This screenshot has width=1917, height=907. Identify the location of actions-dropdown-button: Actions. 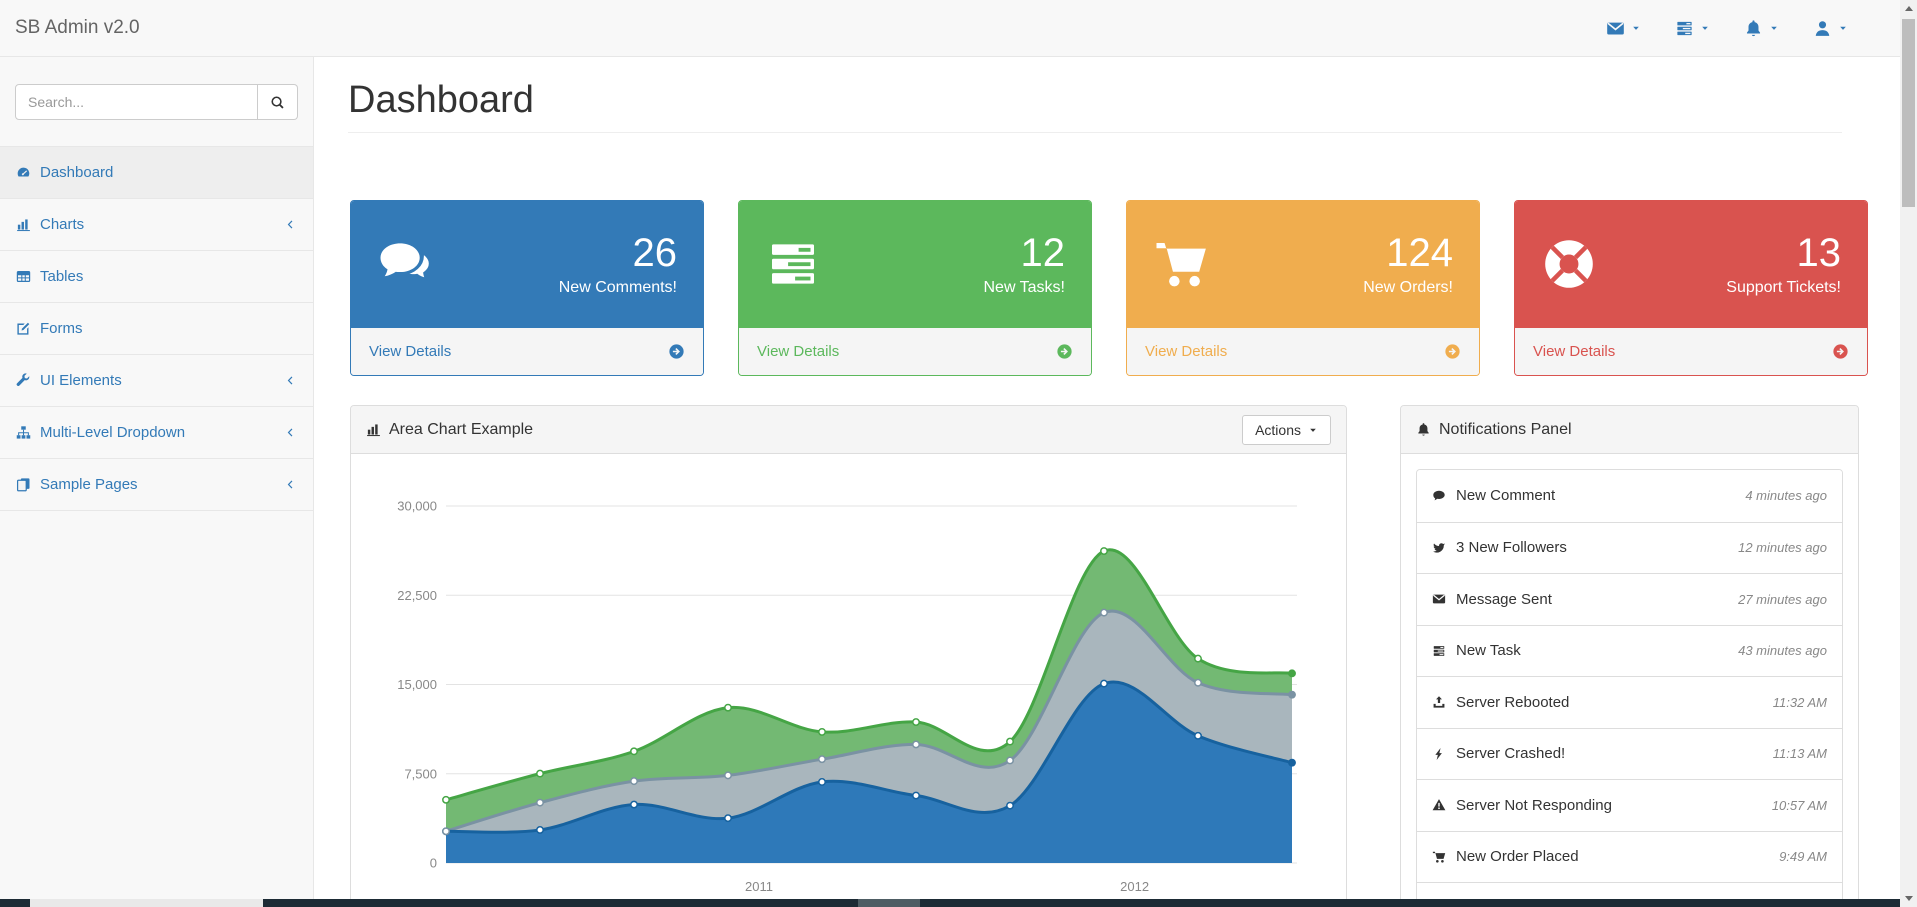
(1286, 429).